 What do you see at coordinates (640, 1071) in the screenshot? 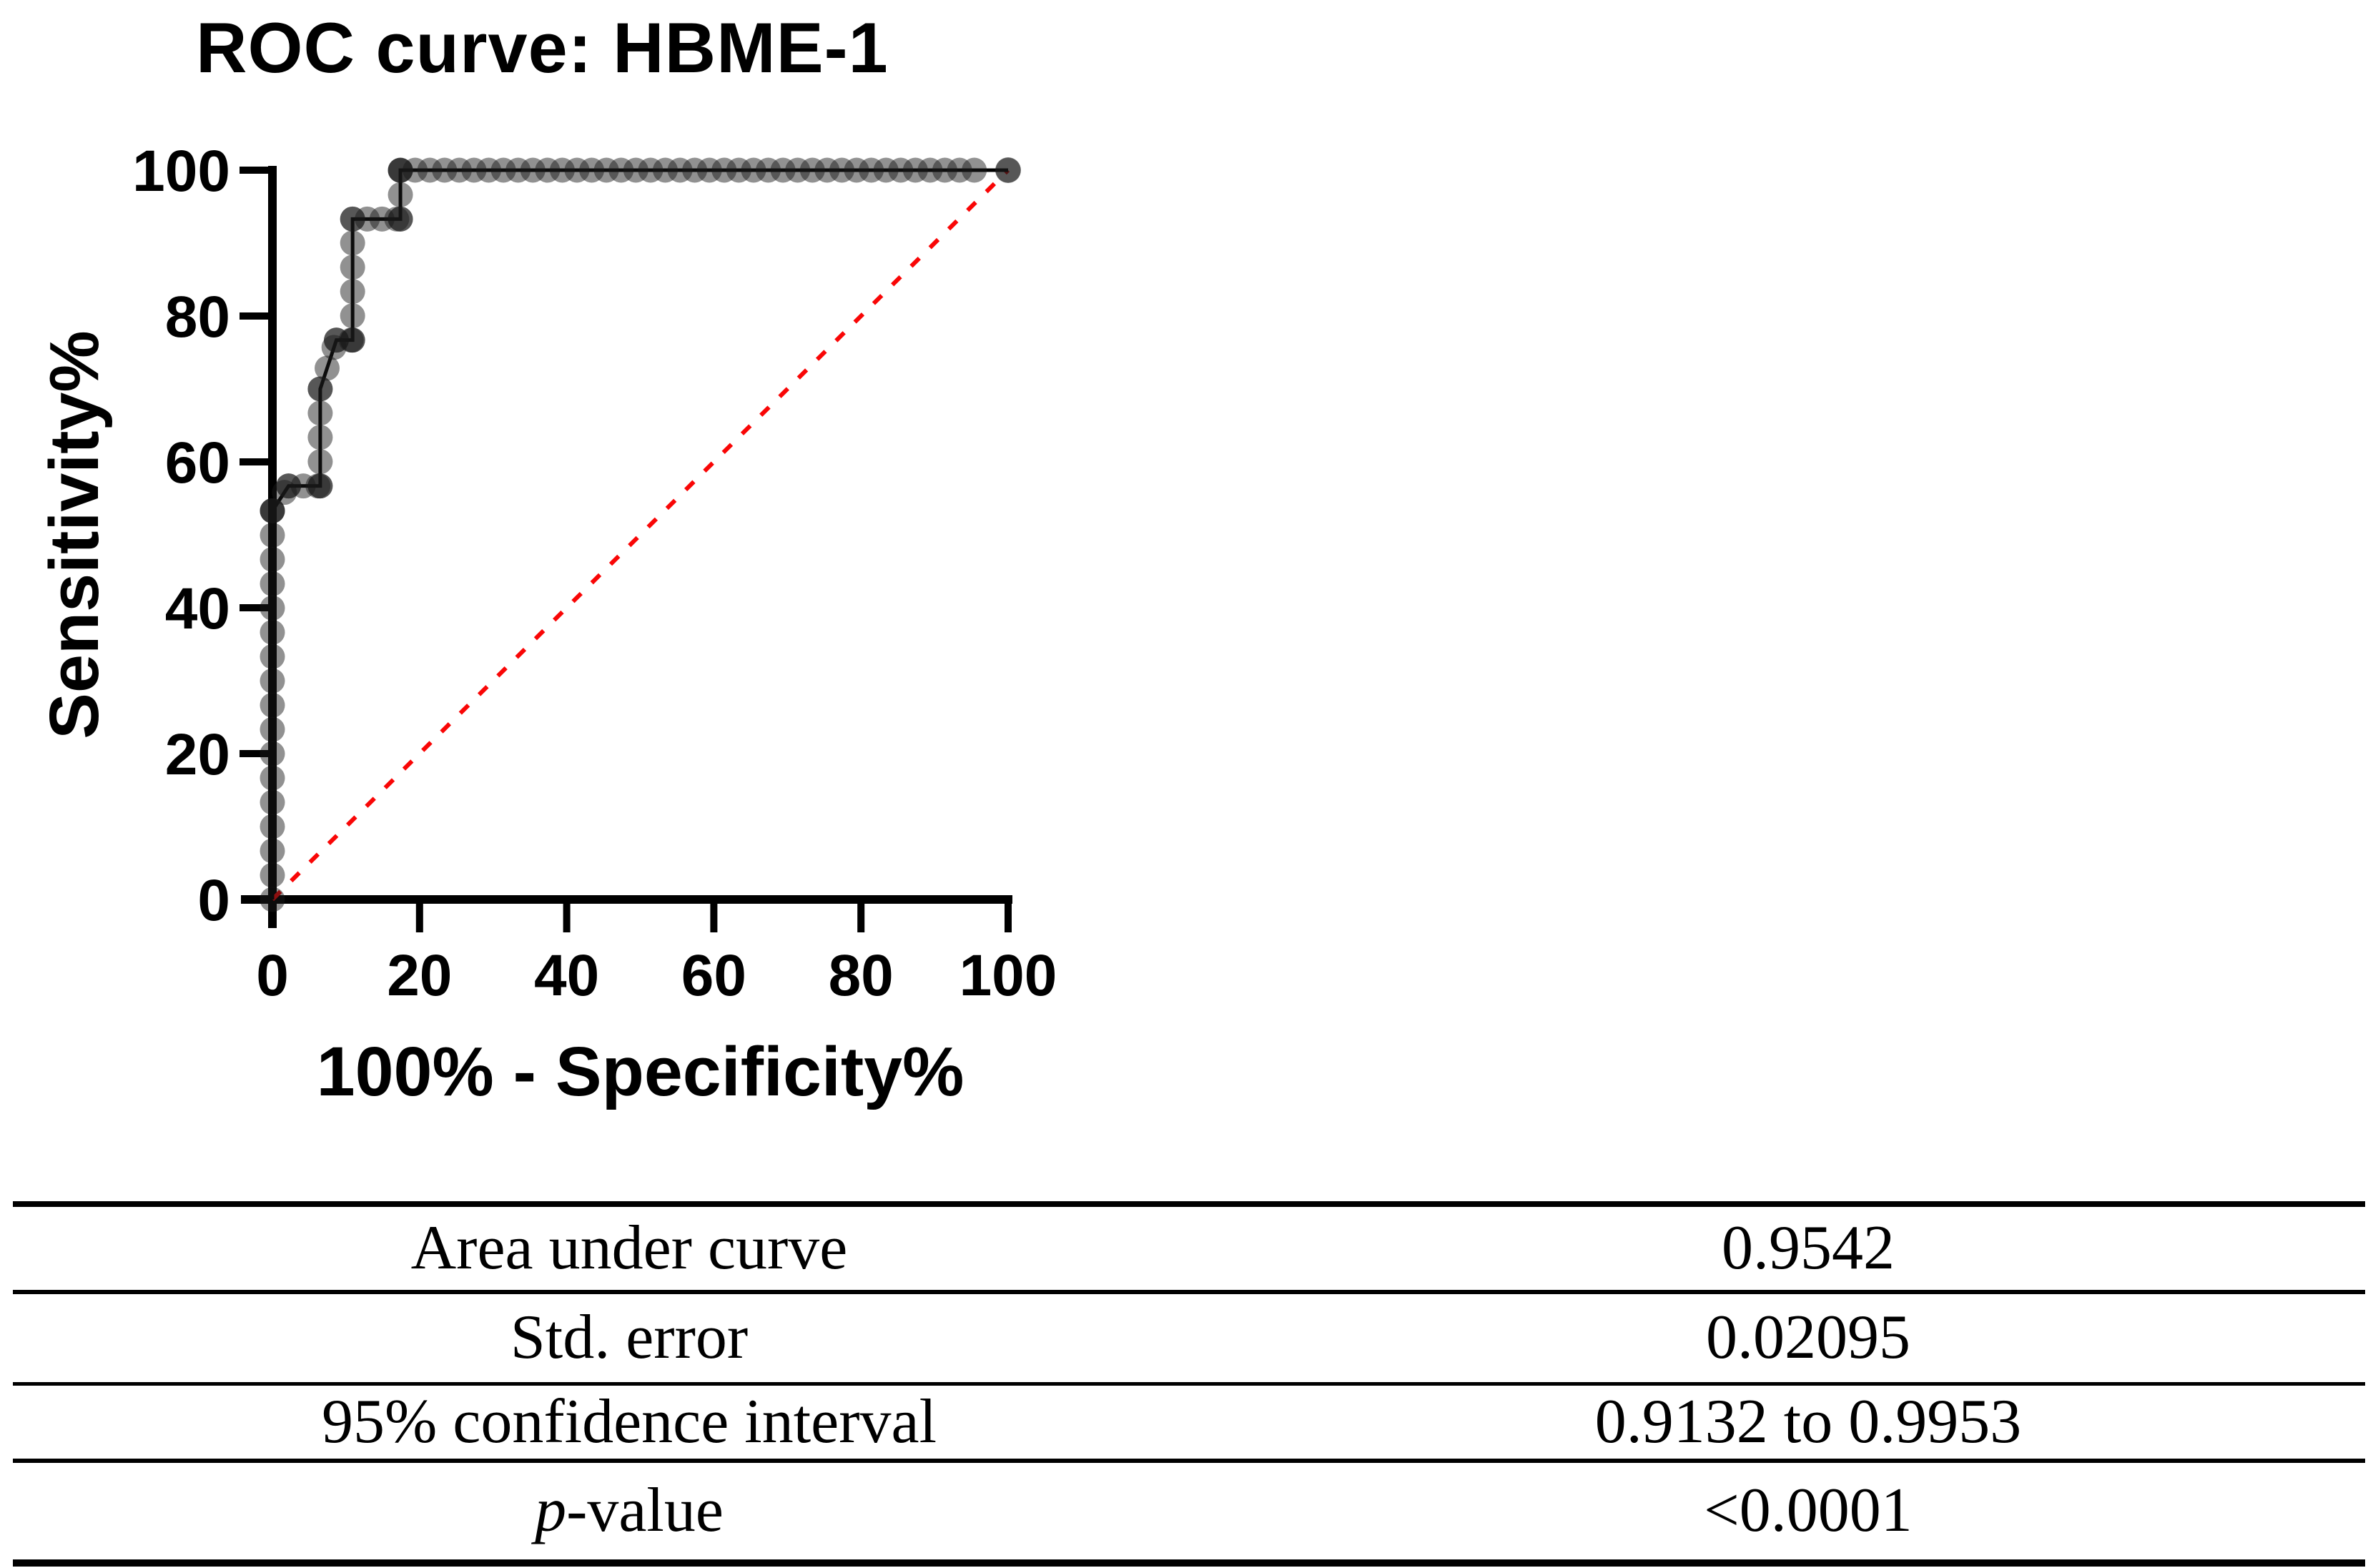
I see `x-axis-title: 100% - Specificity%` at bounding box center [640, 1071].